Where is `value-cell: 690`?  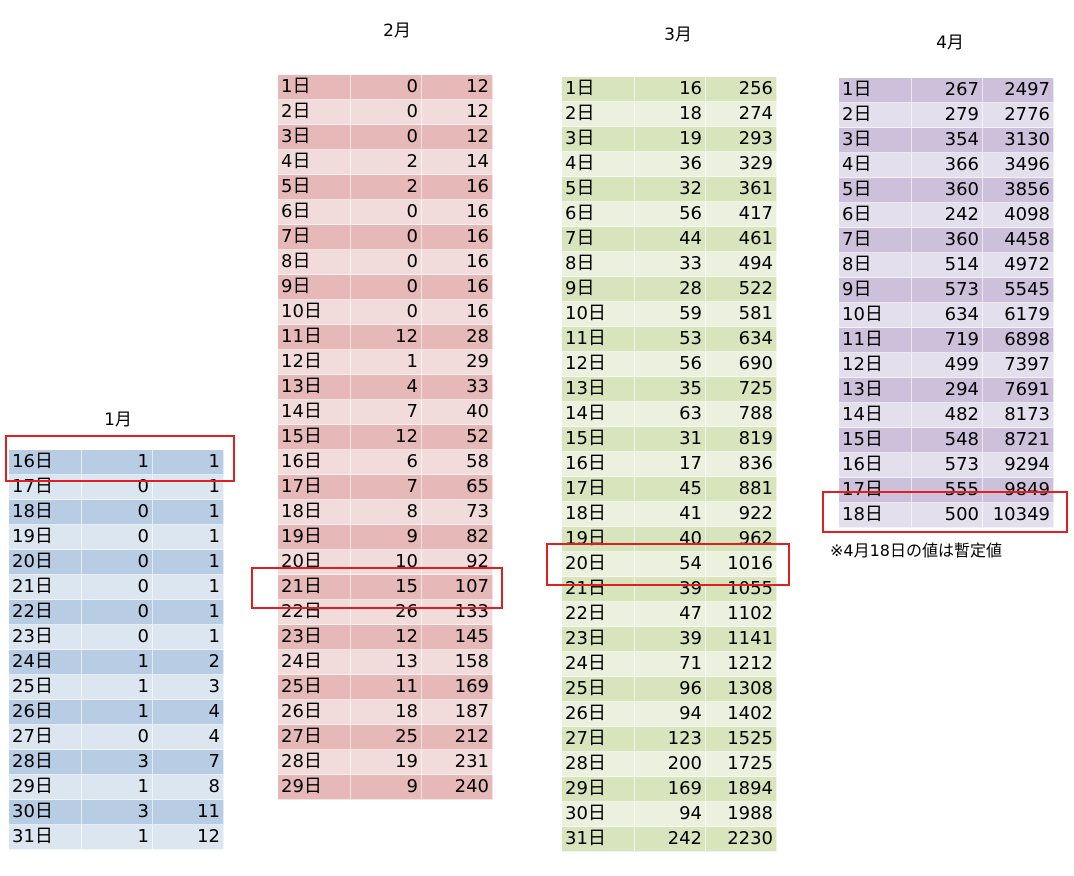
value-cell: 690 is located at coordinates (741, 364).